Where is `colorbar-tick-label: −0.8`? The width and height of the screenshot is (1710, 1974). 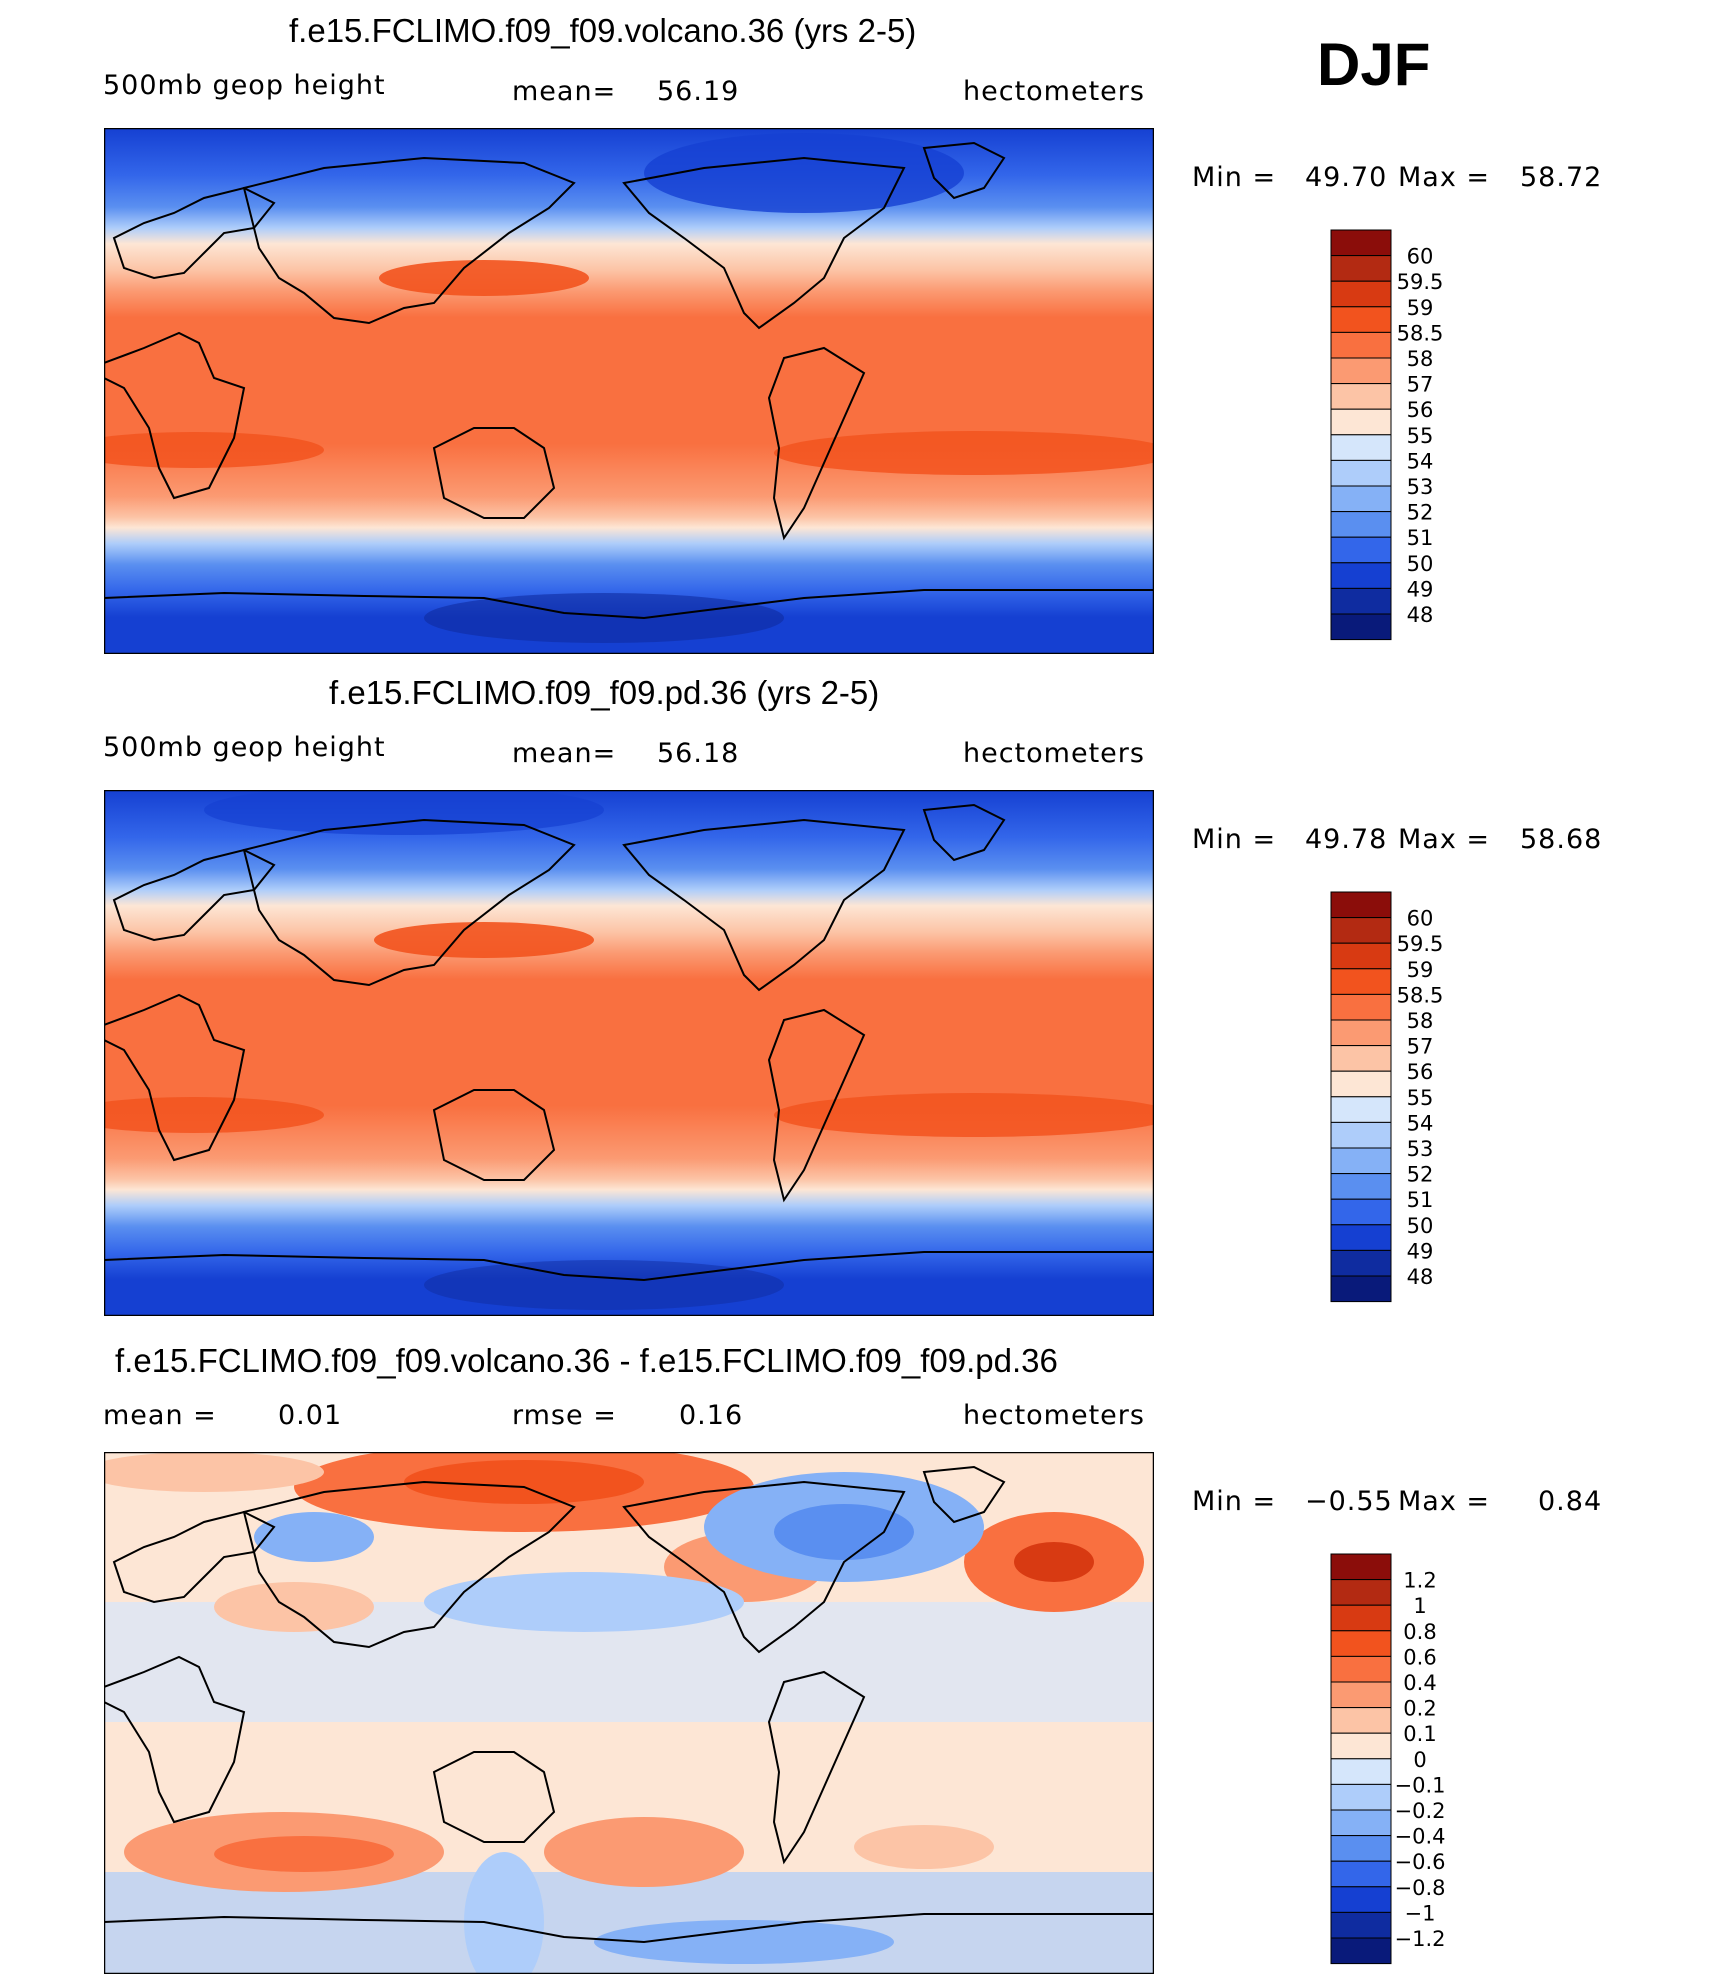 colorbar-tick-label: −0.8 is located at coordinates (1420, 1888).